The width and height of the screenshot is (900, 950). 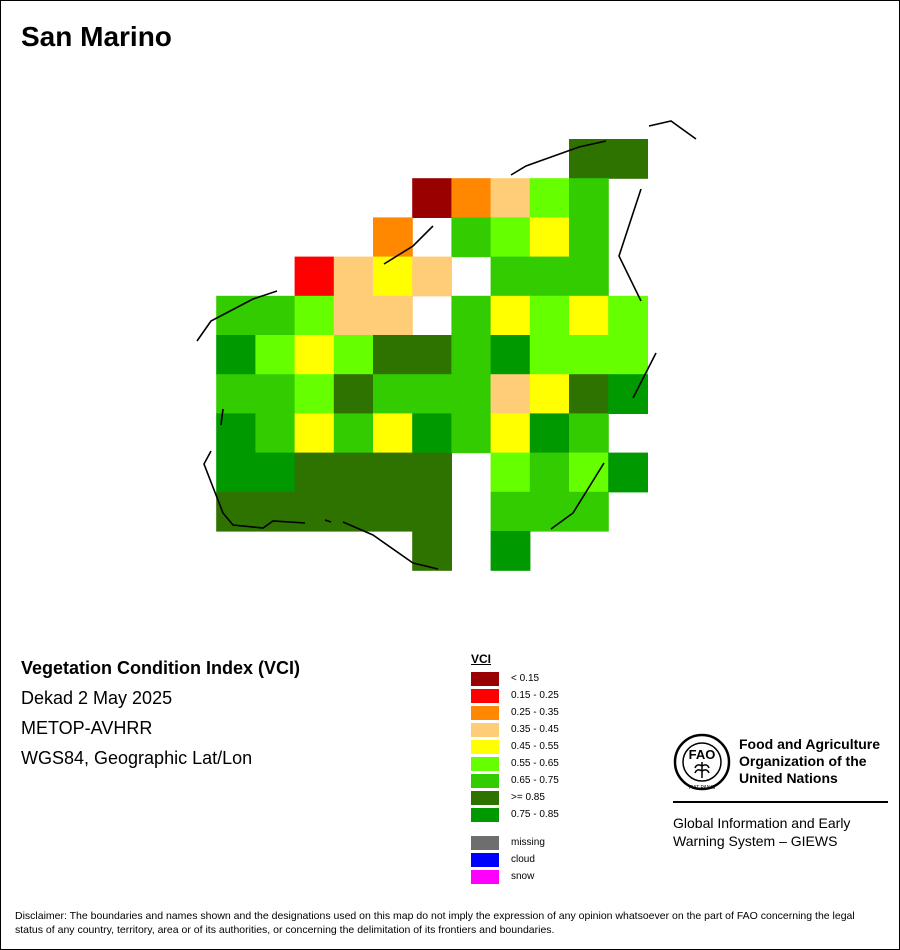 What do you see at coordinates (535, 763) in the screenshot?
I see `legend-label: 0.55 - 0.65` at bounding box center [535, 763].